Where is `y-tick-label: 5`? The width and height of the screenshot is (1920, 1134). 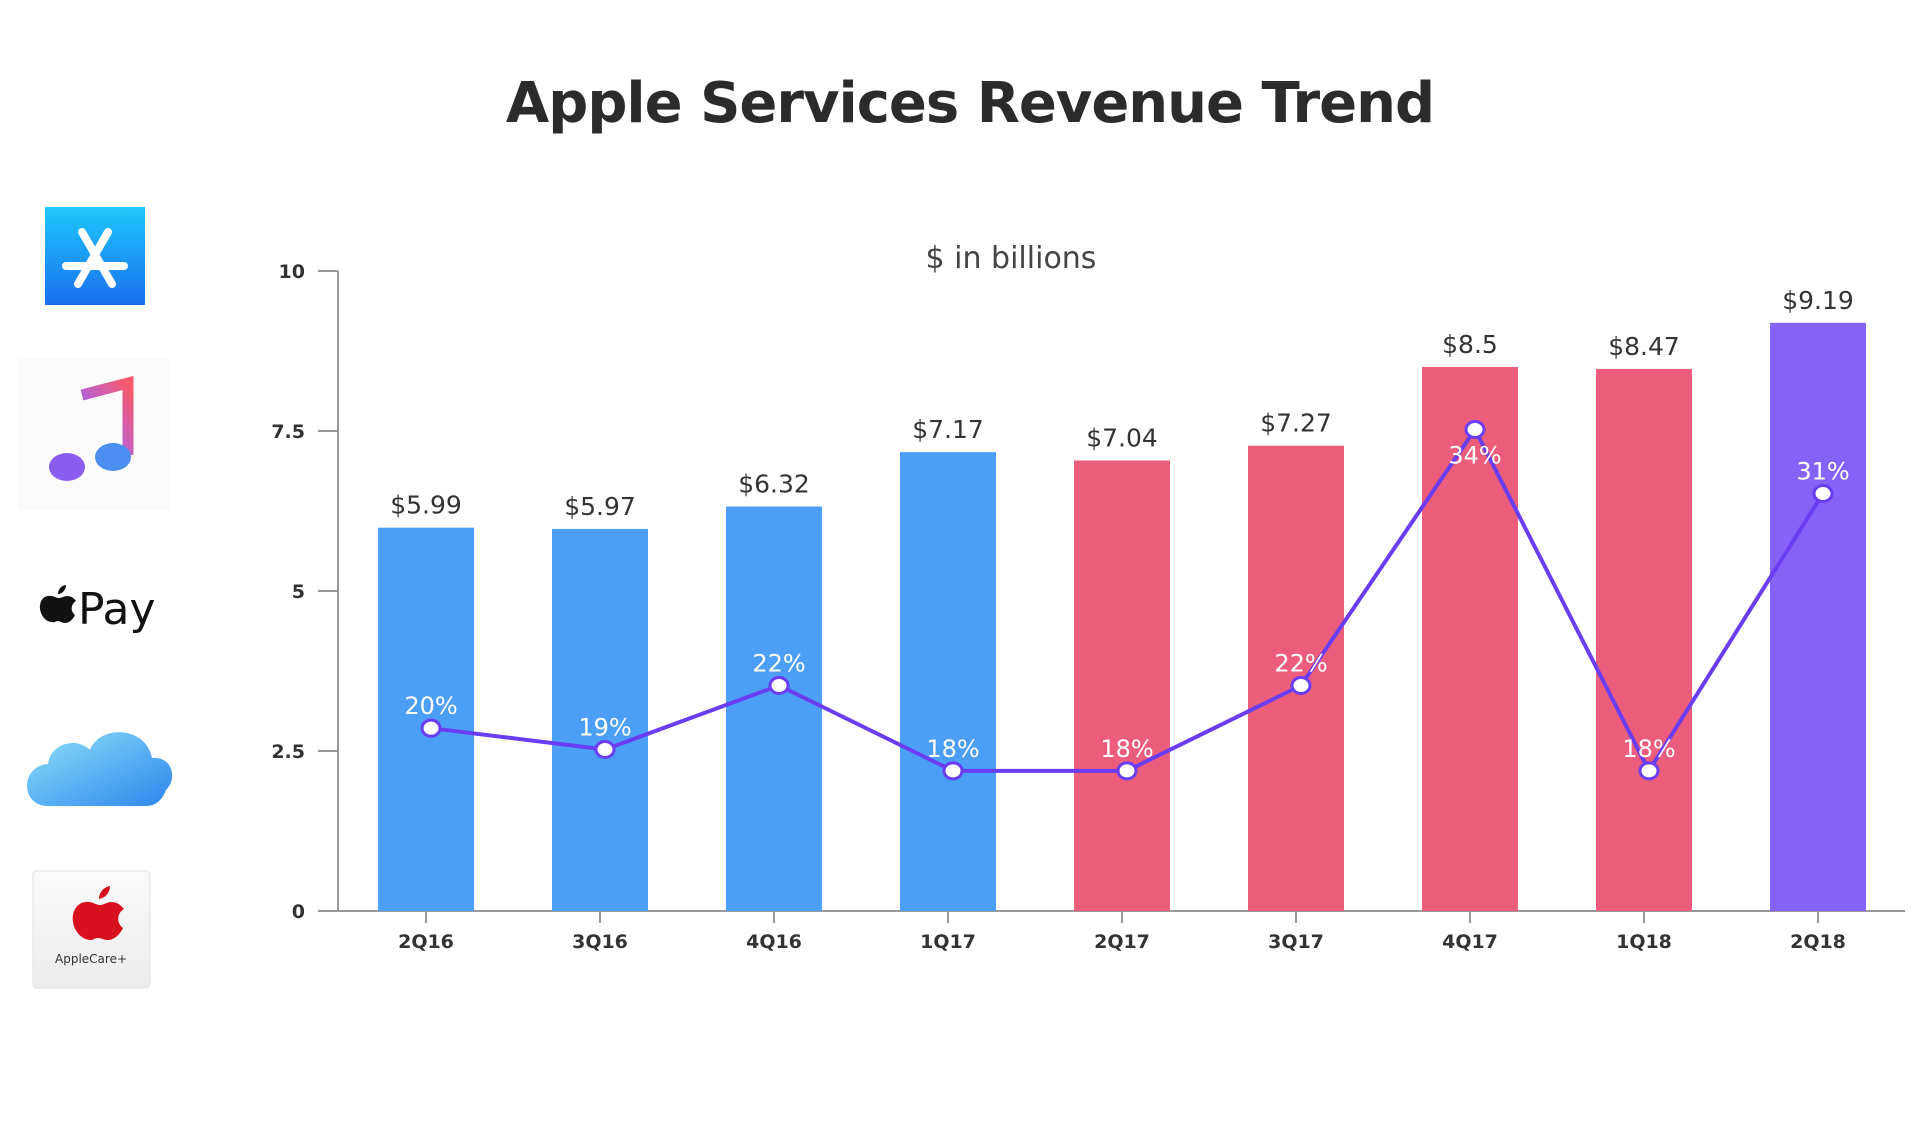
y-tick-label: 5 is located at coordinates (298, 592).